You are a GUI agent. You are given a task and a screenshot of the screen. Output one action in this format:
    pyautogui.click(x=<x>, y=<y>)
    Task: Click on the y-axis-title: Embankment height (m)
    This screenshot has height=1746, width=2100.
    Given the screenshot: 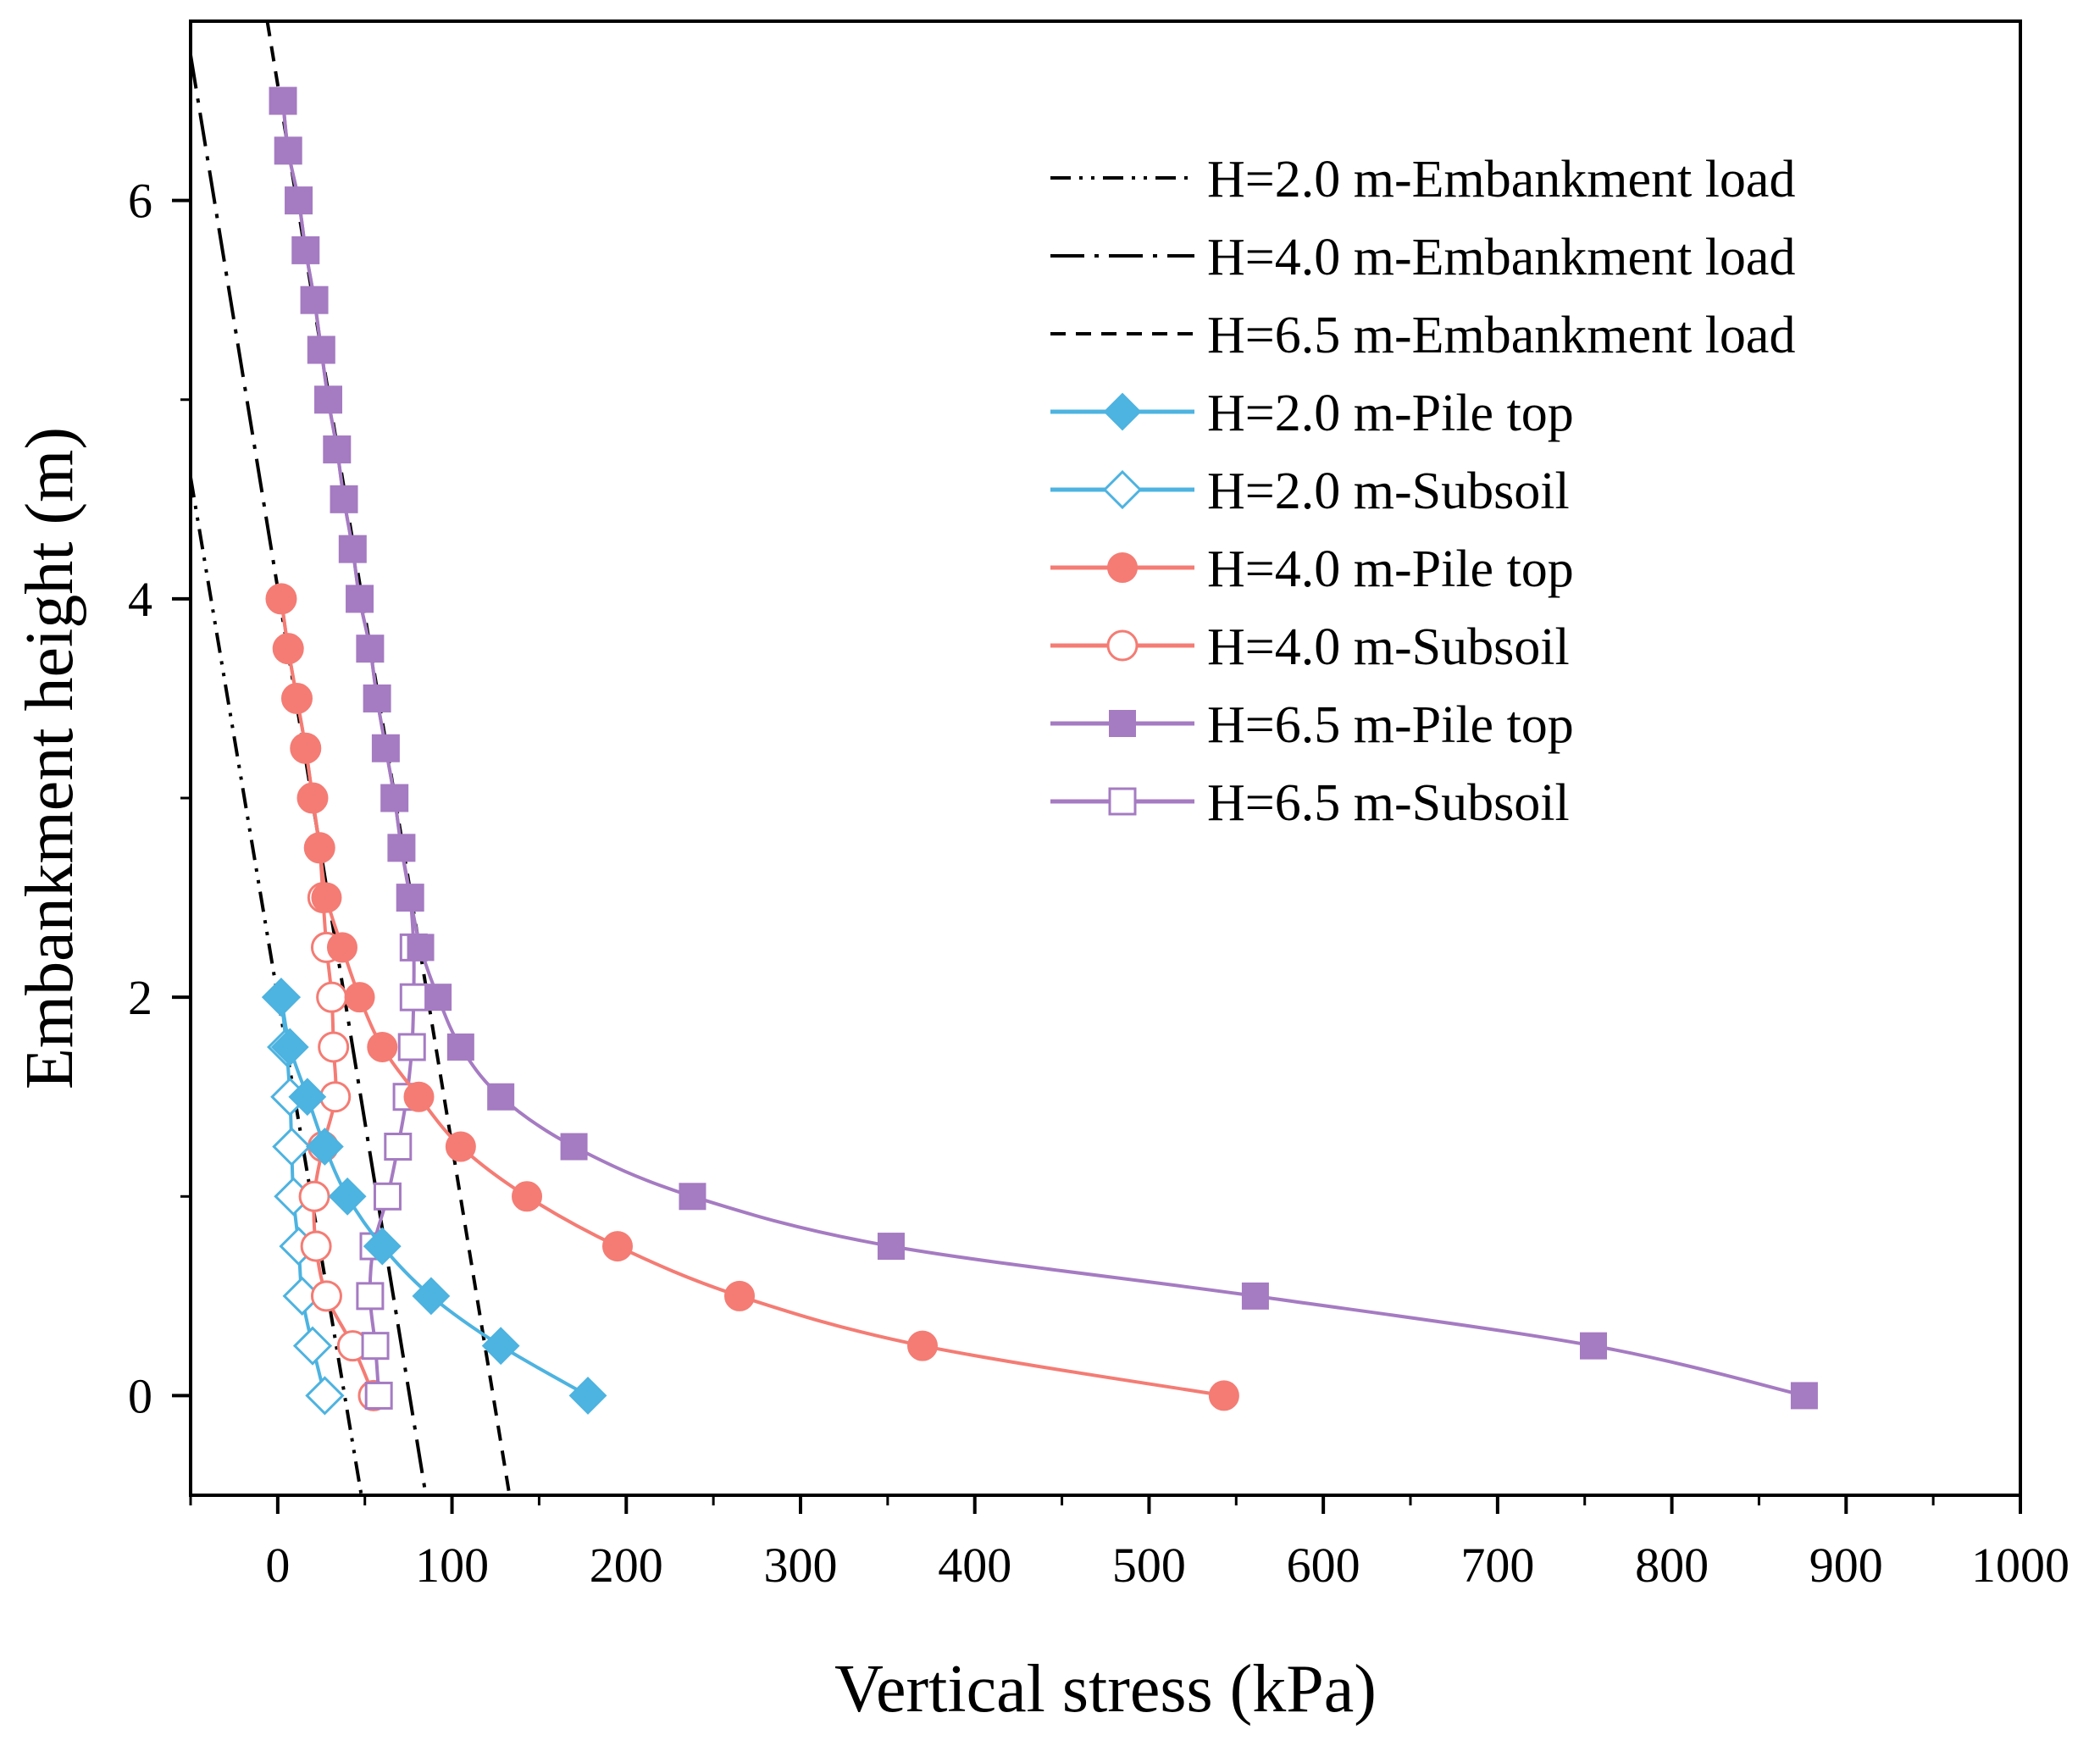 What is the action you would take?
    pyautogui.click(x=50, y=758)
    